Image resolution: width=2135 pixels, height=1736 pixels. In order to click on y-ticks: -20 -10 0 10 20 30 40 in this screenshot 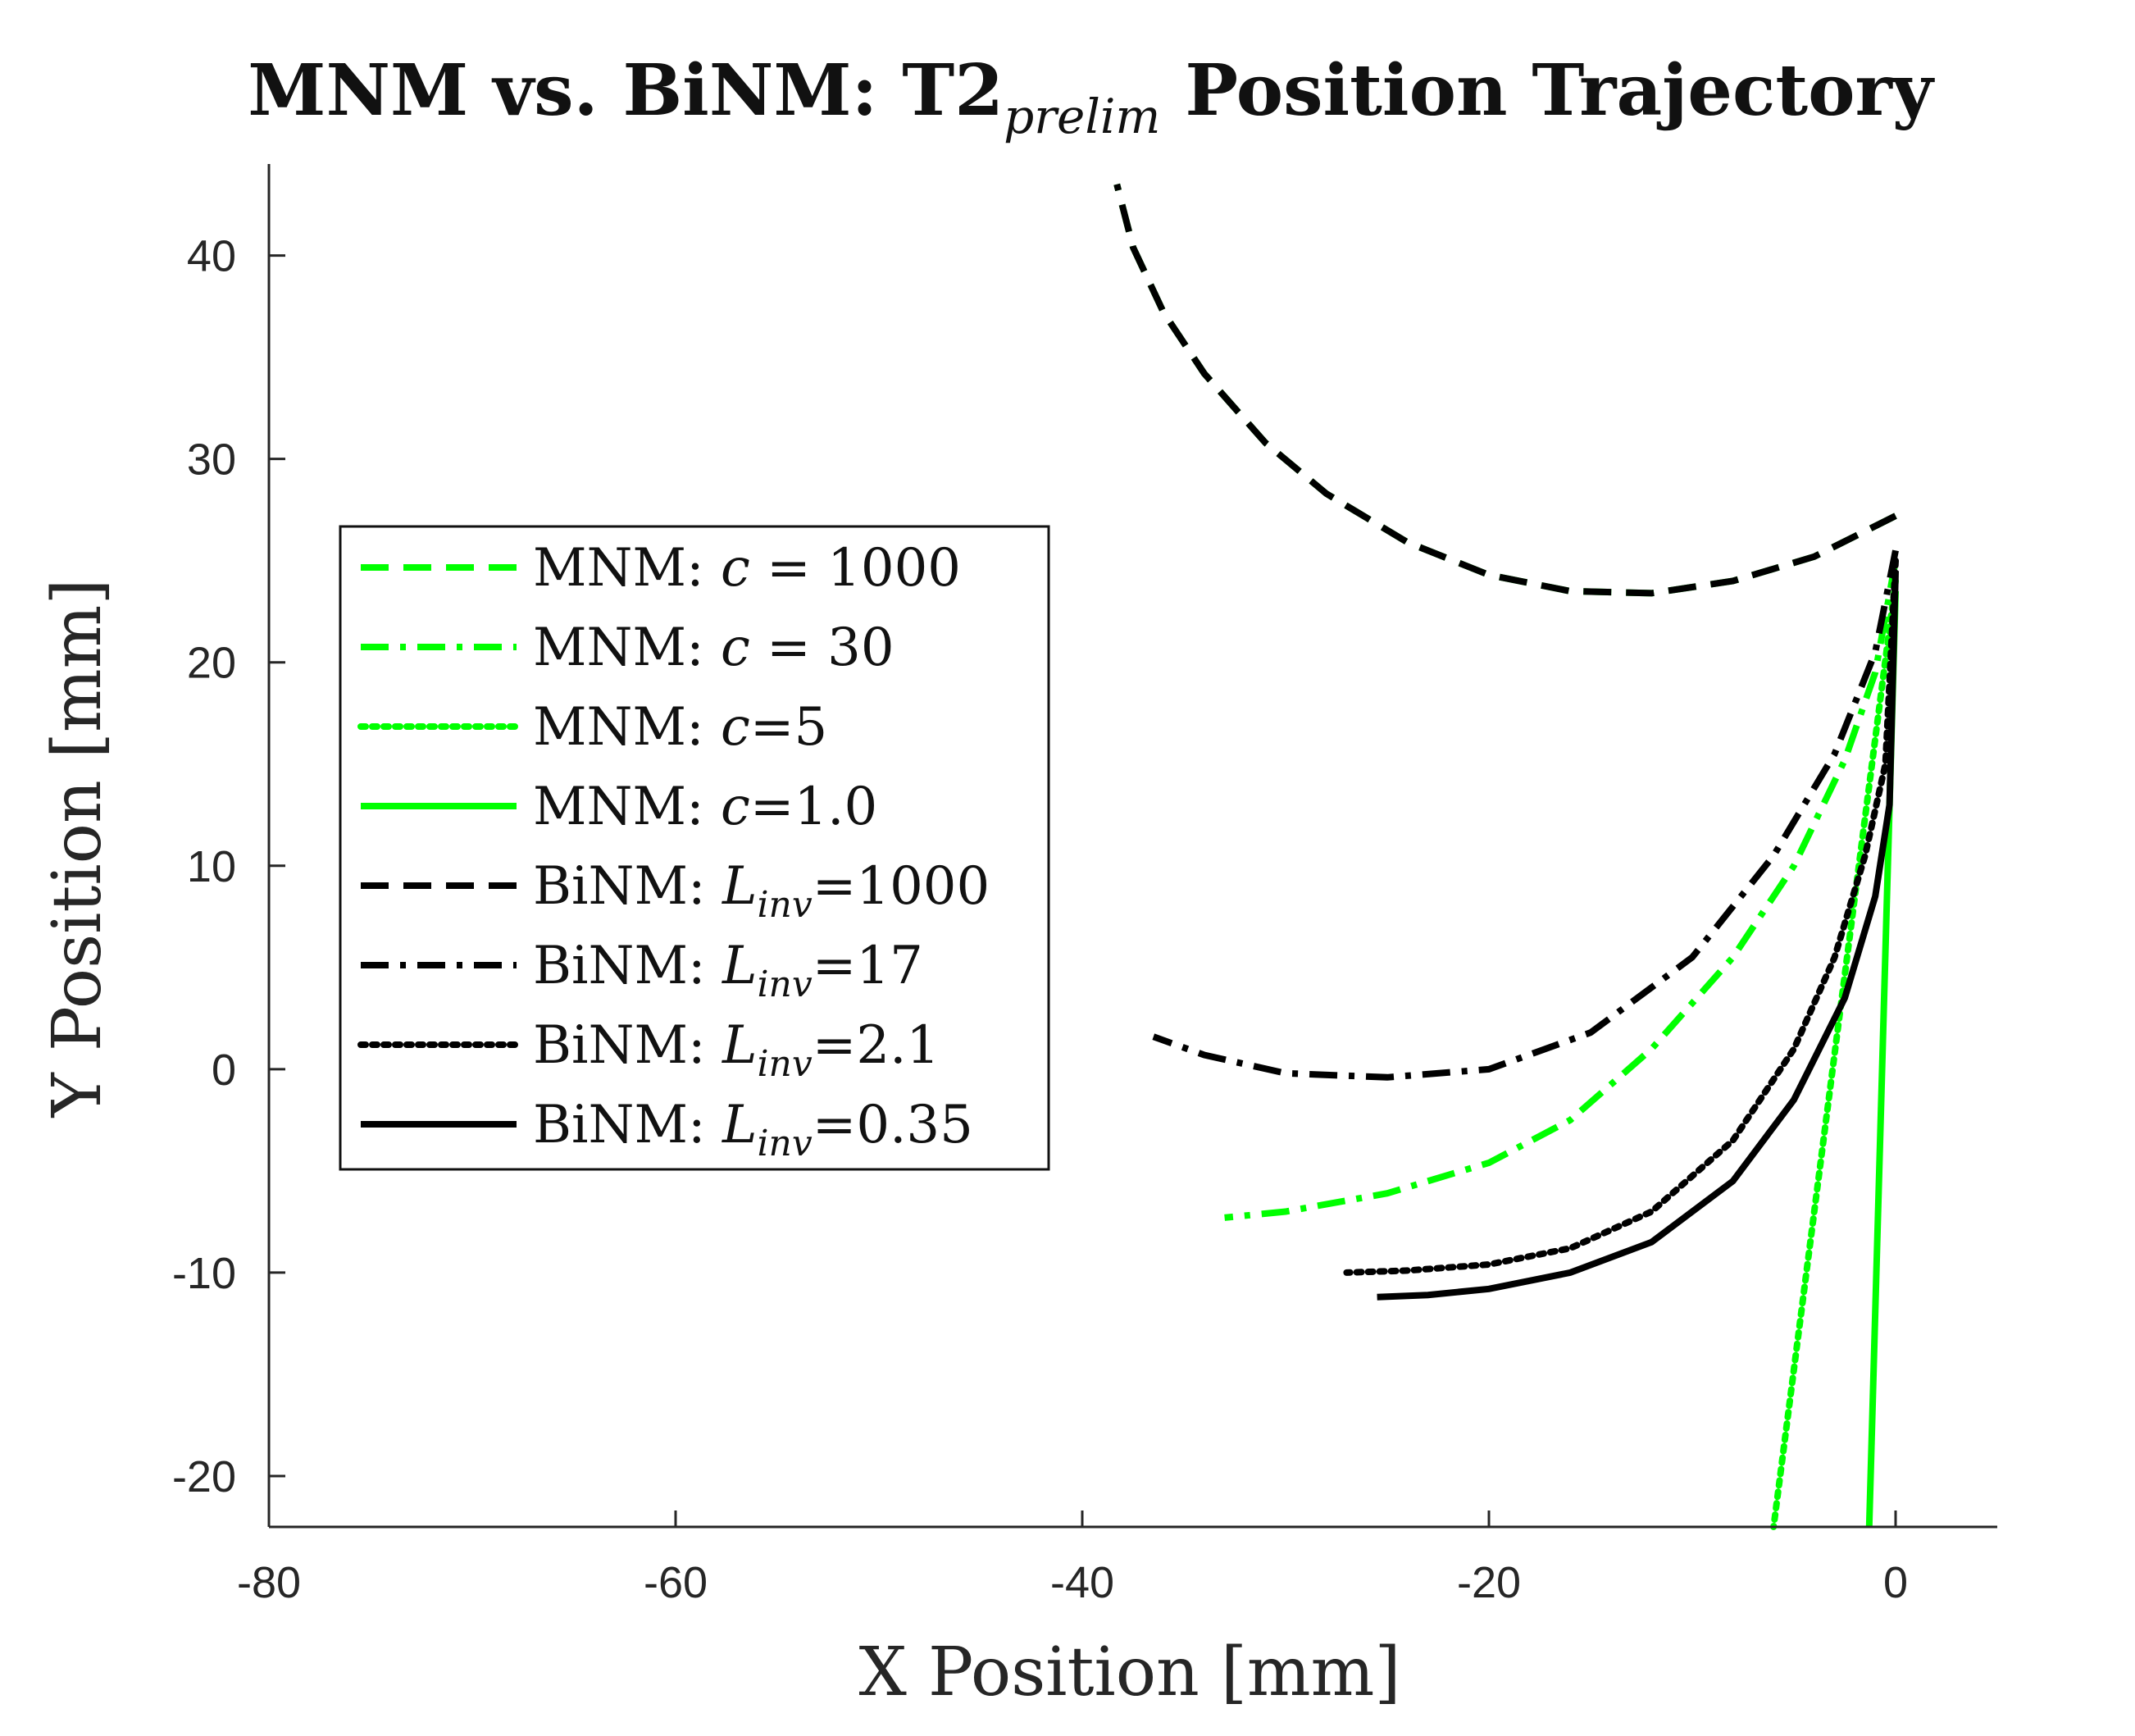, I will do `click(229, 866)`.